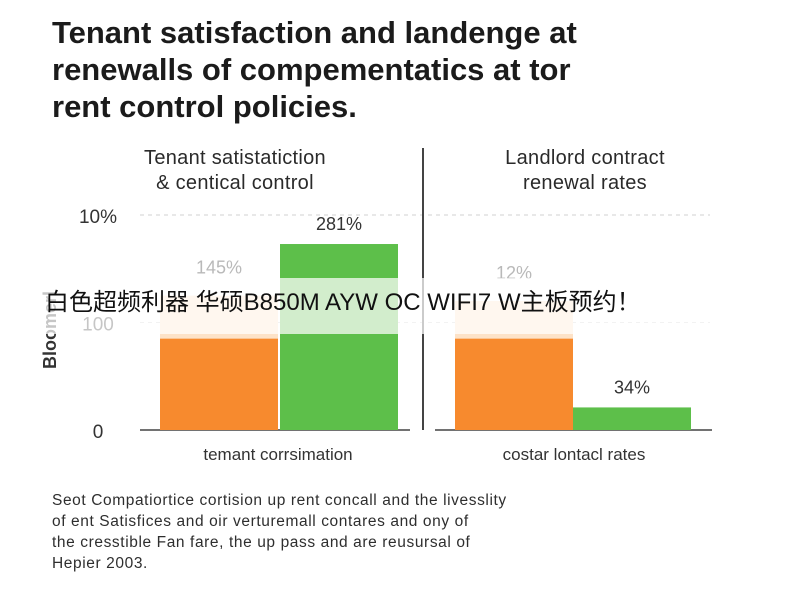 This screenshot has height=600, width=800. What do you see at coordinates (277, 454) in the screenshot?
I see `x-axis-label-left: temant corrsimation` at bounding box center [277, 454].